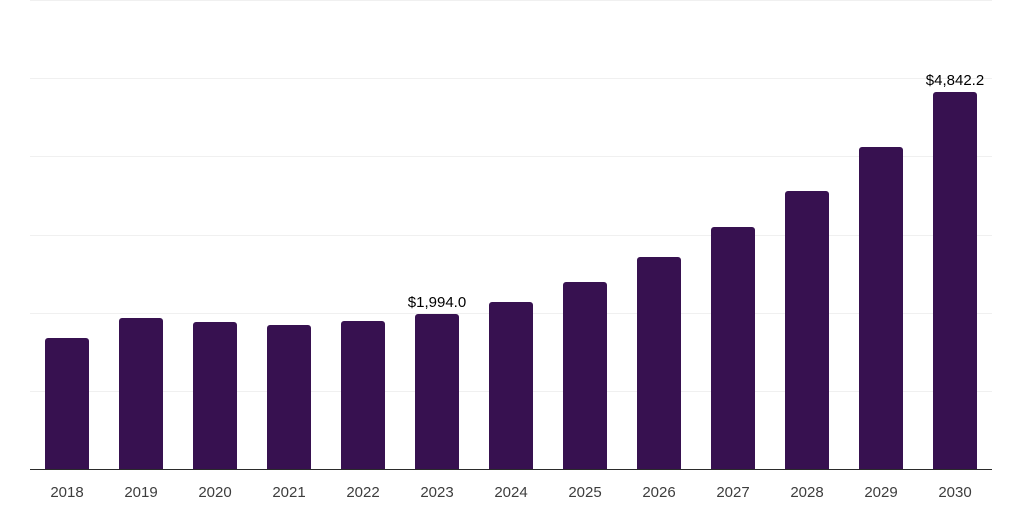 The height and width of the screenshot is (512, 1024). What do you see at coordinates (955, 271) in the screenshot?
I see `bar-2030: $4,842.2` at bounding box center [955, 271].